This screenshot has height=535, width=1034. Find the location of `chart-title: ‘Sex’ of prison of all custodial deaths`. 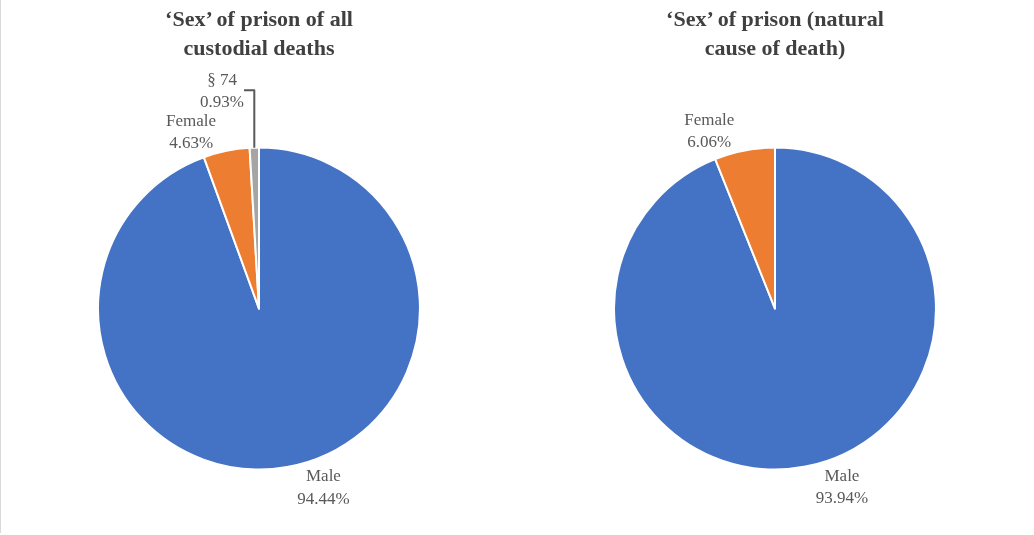

chart-title: ‘Sex’ of prison of all custodial deaths is located at coordinates (259, 33).